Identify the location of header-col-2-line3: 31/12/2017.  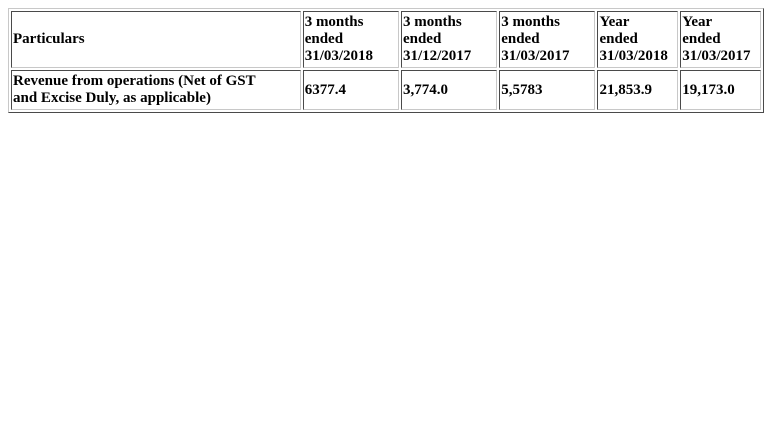
(437, 56).